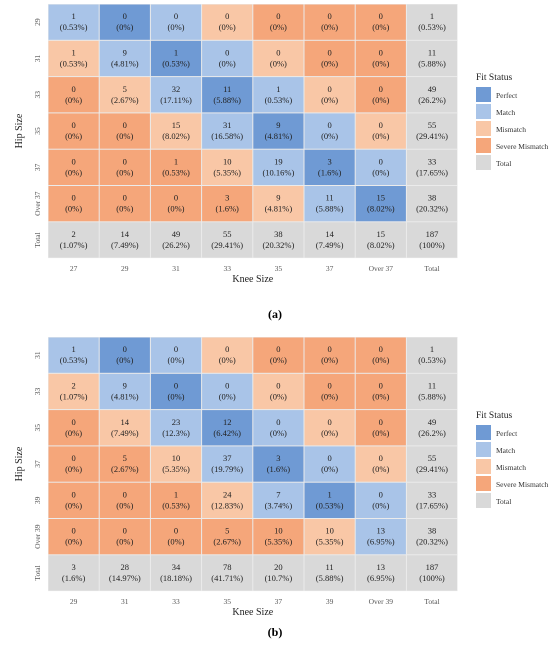 The image size is (550, 646). Describe the element at coordinates (432, 567) in the screenshot. I see `cell-count-label: 187` at that location.